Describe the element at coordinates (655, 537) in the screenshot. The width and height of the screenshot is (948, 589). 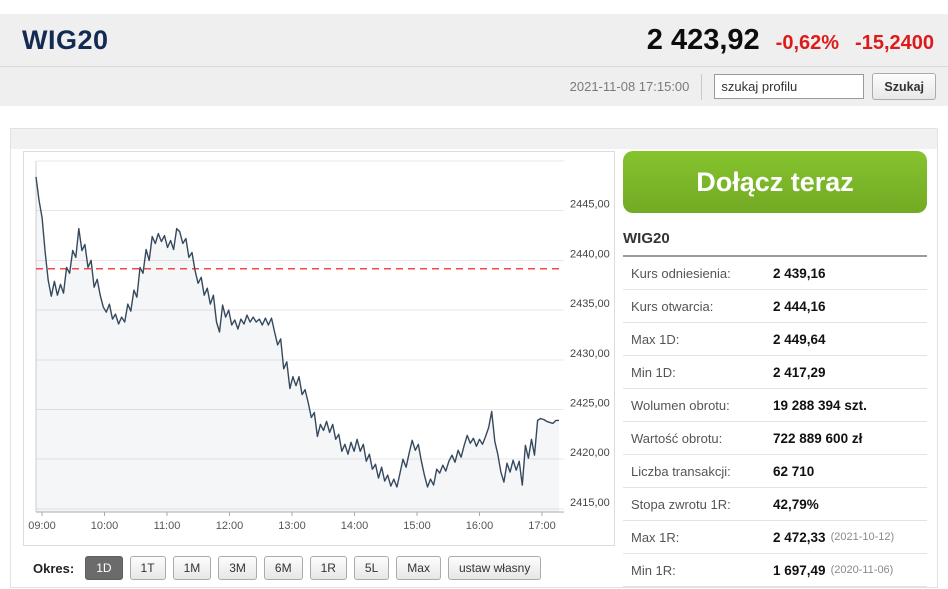
I see `stat-label: Max 1R:` at that location.